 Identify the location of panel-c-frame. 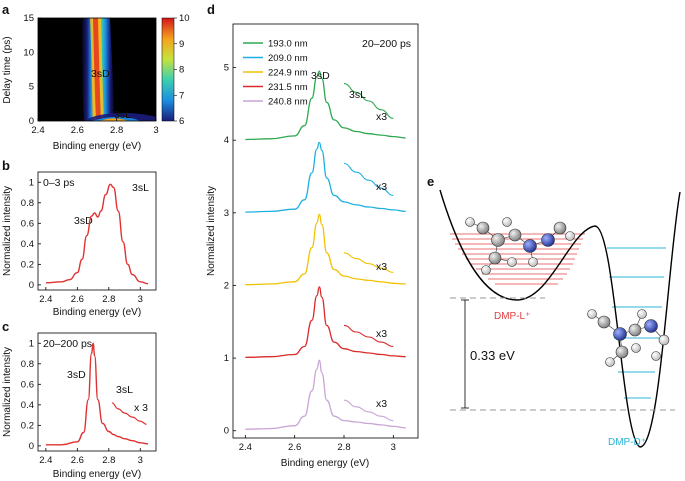
(97, 392).